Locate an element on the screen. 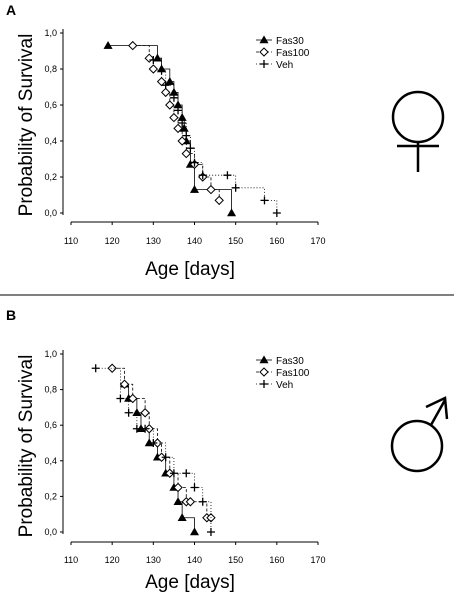  panel-a-xlabel: Age [days] is located at coordinates (190, 269).